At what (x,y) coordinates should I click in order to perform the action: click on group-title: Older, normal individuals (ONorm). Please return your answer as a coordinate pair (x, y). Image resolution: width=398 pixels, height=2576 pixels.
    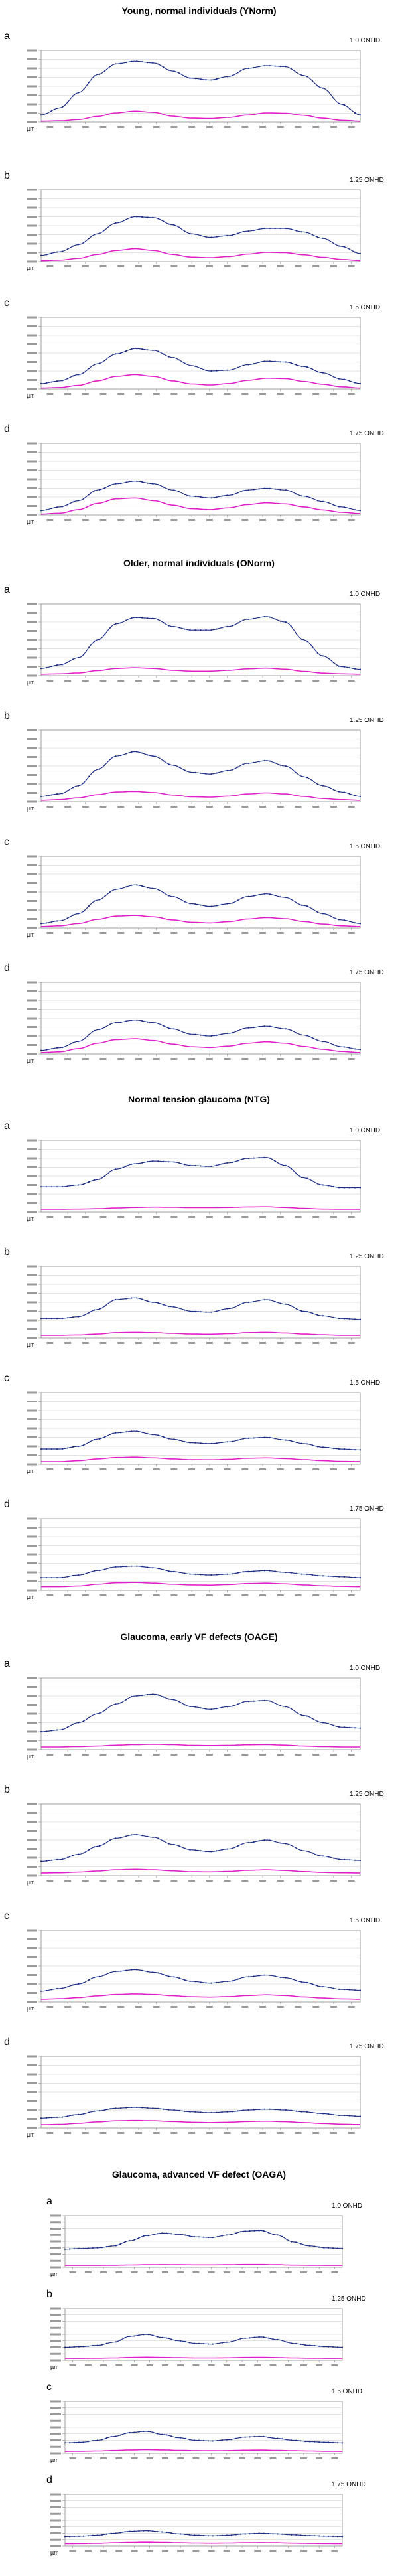
    Looking at the image, I should click on (199, 563).